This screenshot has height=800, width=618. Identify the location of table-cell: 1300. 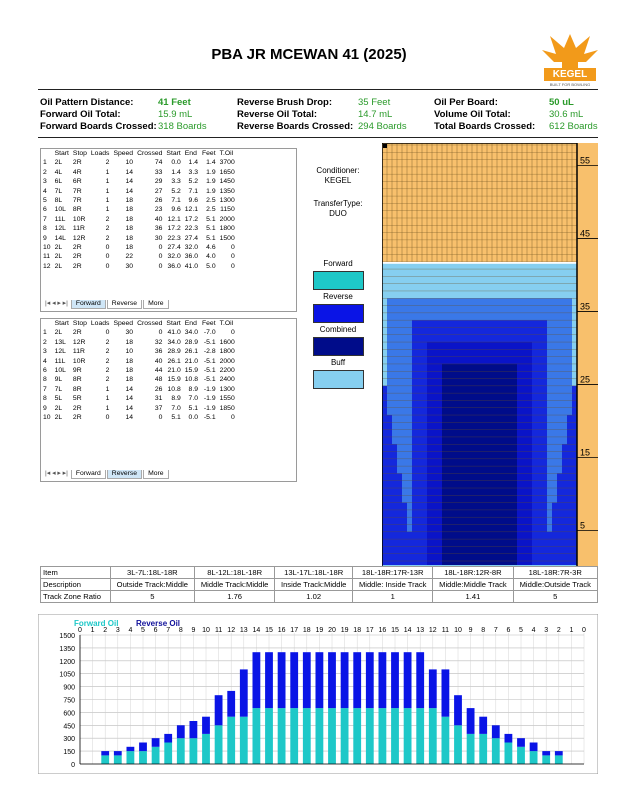
(227, 201).